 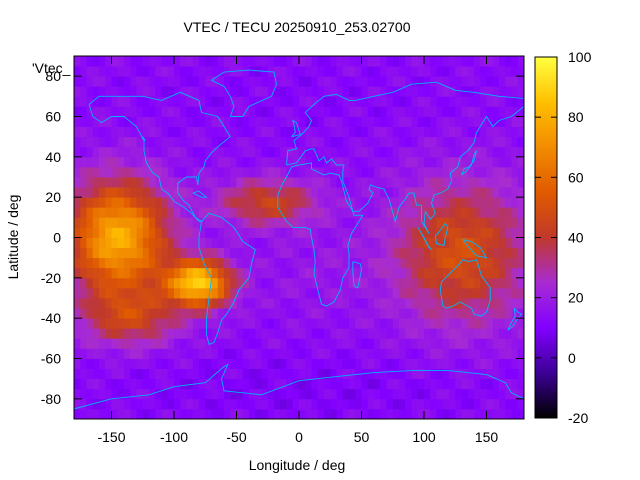 What do you see at coordinates (111, 437) in the screenshot?
I see `x-tick-label: -150` at bounding box center [111, 437].